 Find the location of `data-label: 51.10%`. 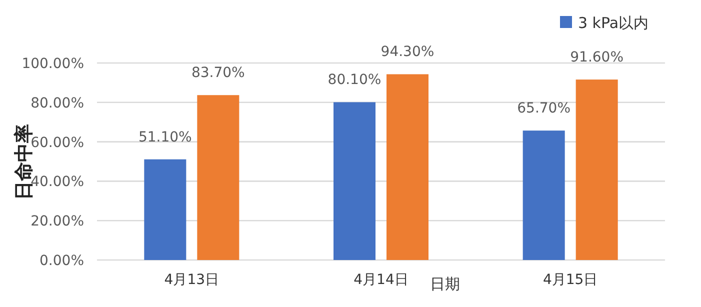

data-label: 51.10% is located at coordinates (165, 137).